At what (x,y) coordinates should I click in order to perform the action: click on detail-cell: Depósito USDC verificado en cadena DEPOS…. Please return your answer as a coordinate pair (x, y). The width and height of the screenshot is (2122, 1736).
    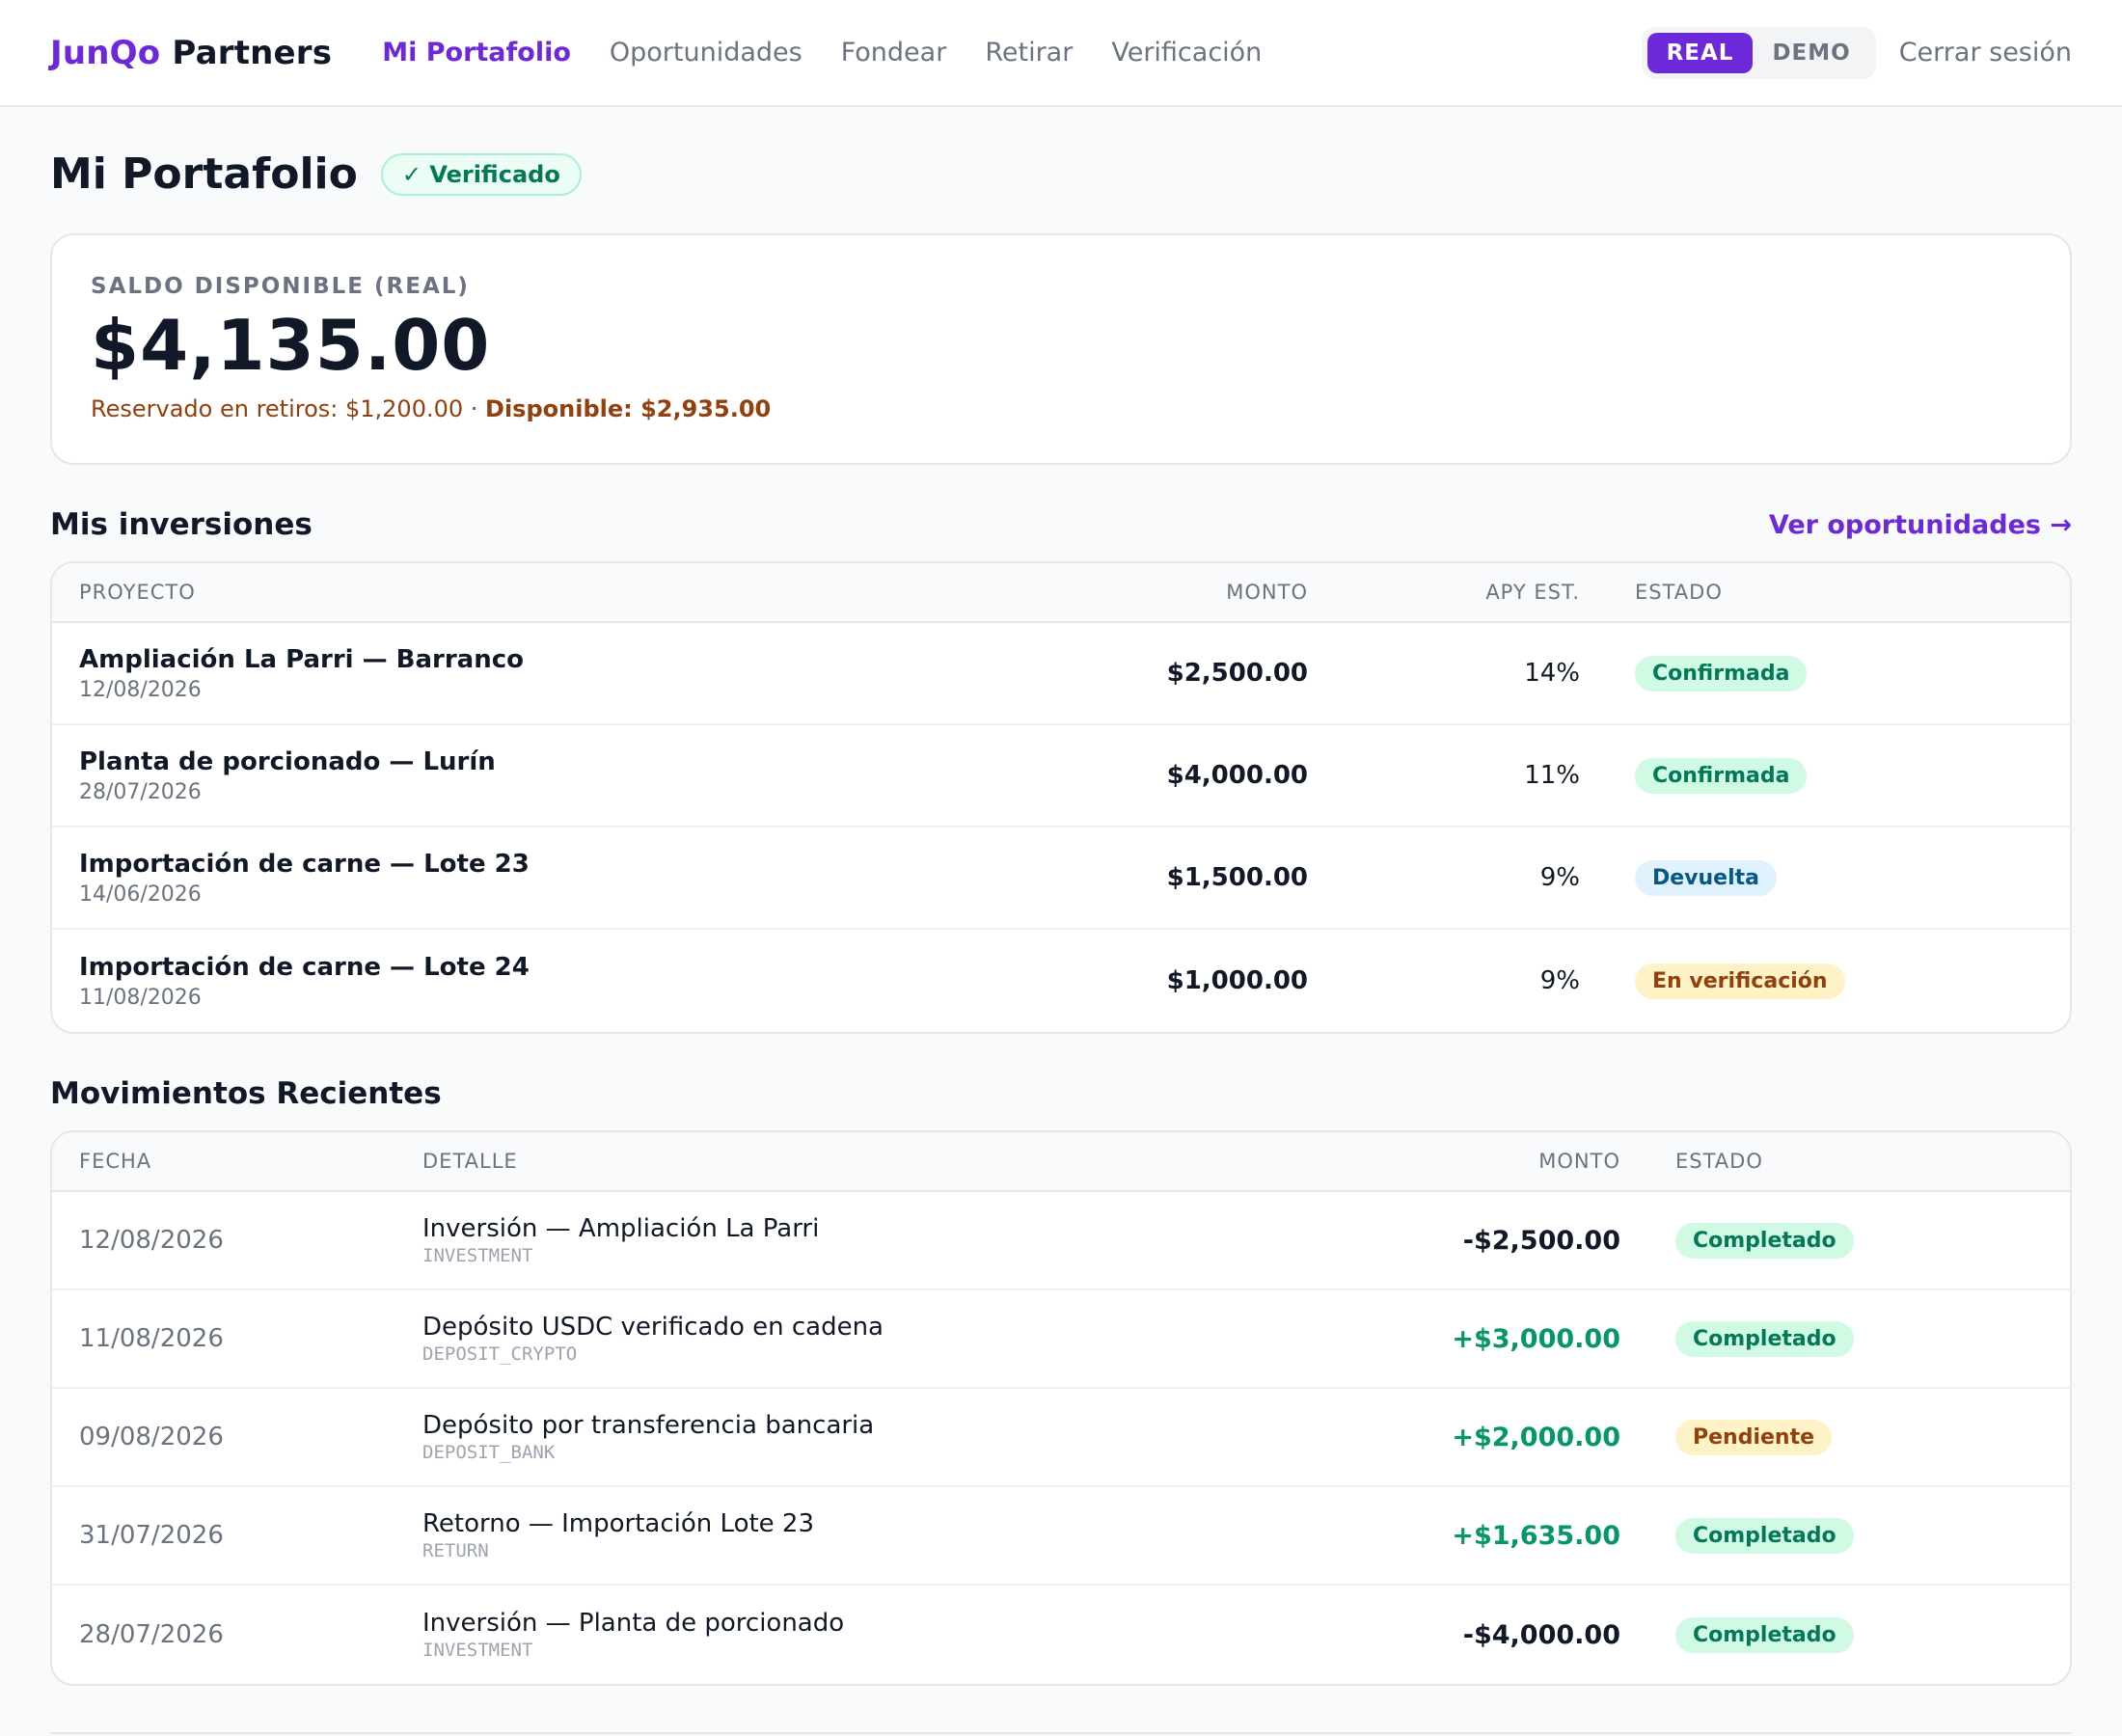
    Looking at the image, I should click on (877, 1339).